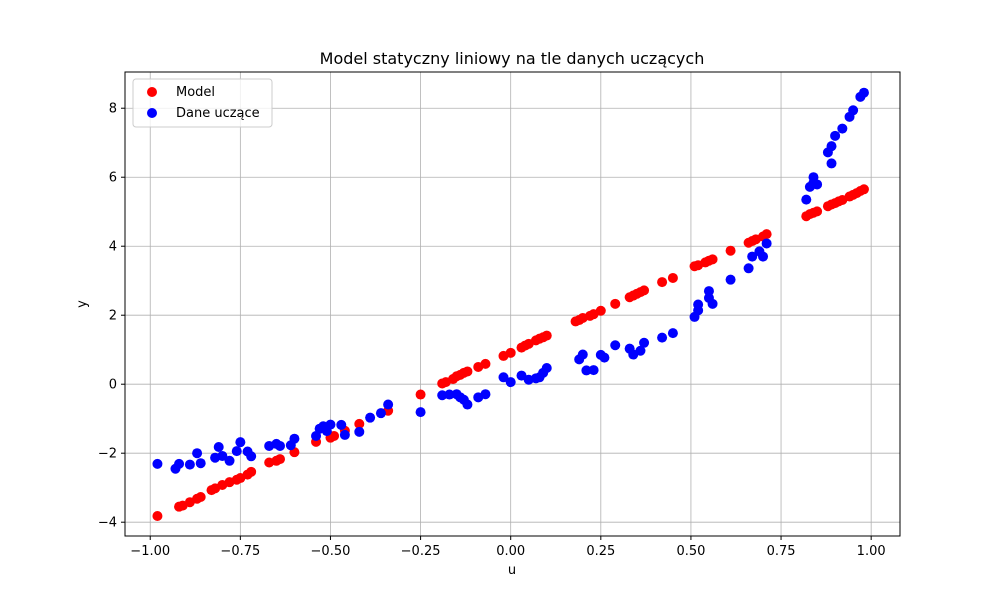 This screenshot has height=600, width=1000. I want to click on legend-label-model: Model, so click(195, 92).